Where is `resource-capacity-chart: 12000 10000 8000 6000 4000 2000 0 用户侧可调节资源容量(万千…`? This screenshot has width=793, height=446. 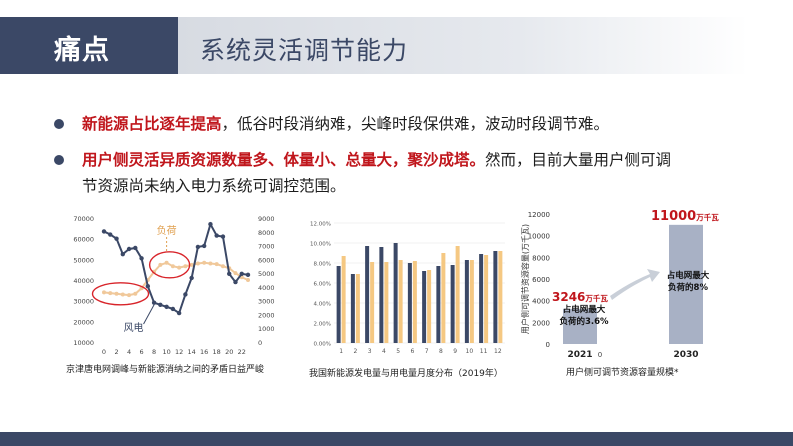
resource-capacity-chart: 12000 10000 8000 6000 4000 2000 0 用户侧可调节资源容量(万千… is located at coordinates (619, 284).